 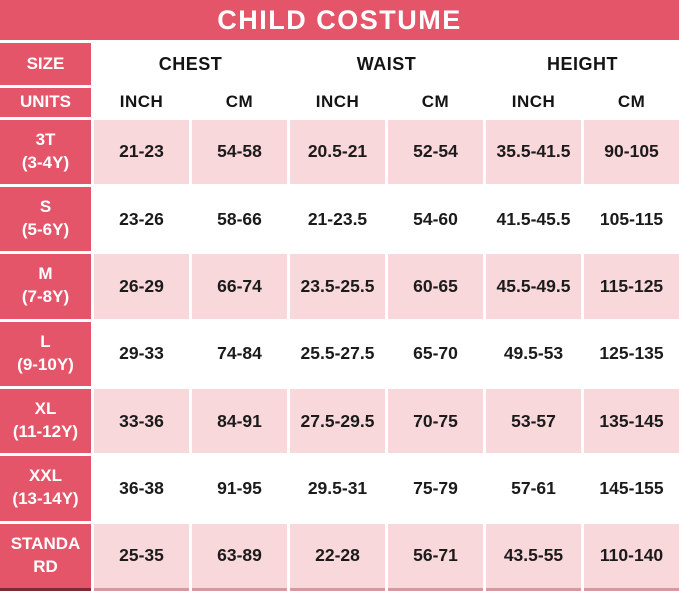 I want to click on waist-inch-value: 25.5-27.5, so click(x=337, y=353).